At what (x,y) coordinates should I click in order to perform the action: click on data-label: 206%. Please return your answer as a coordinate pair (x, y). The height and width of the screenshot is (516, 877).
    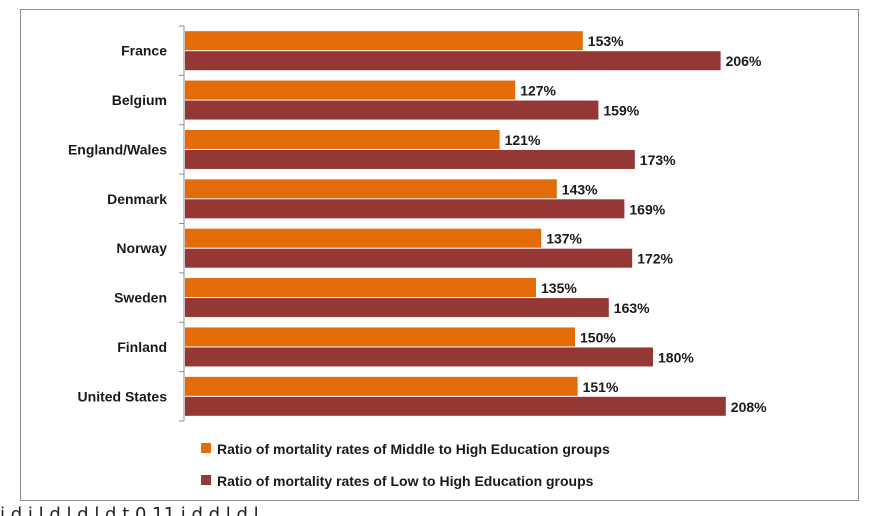
    Looking at the image, I should click on (744, 61).